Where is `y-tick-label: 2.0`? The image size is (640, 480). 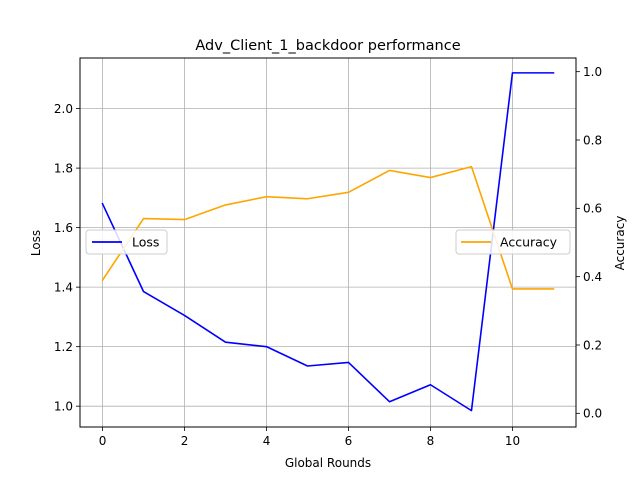
y-tick-label: 2.0 is located at coordinates (63, 109).